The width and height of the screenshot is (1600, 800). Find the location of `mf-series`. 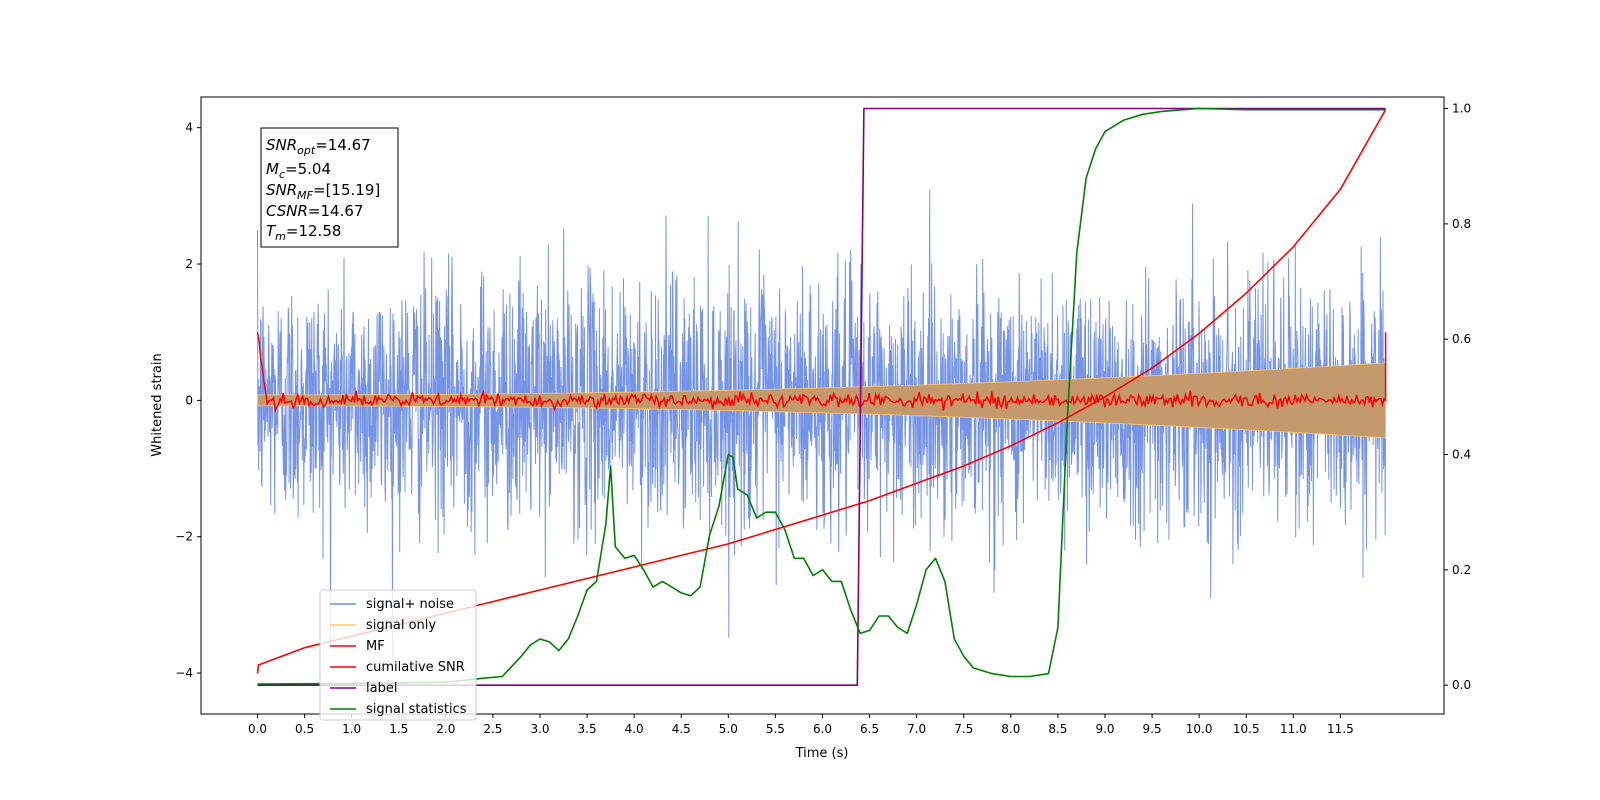

mf-series is located at coordinates (821, 373).